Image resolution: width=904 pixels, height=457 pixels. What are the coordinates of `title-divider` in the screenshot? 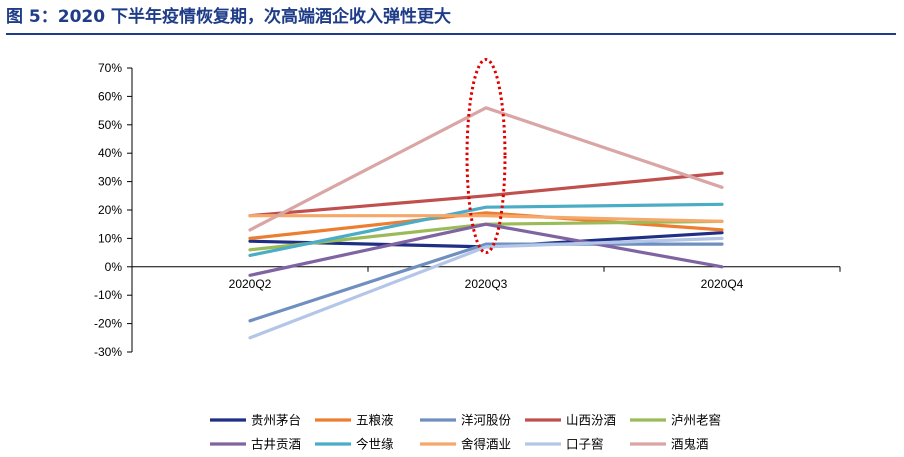 It's located at (451, 34).